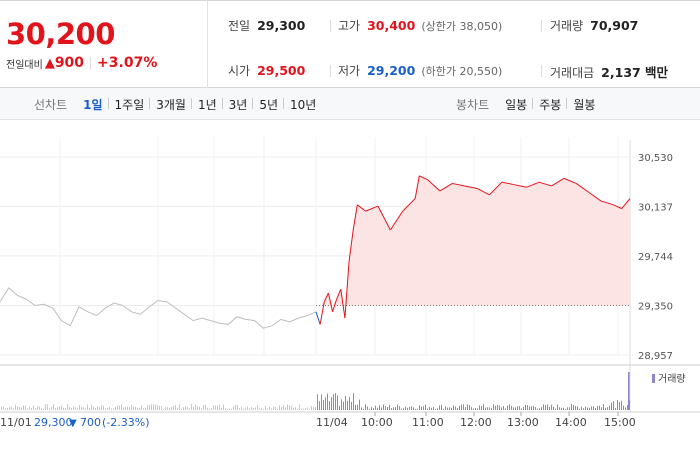 Image resolution: width=700 pixels, height=450 pixels. Describe the element at coordinates (583, 104) in the screenshot. I see `tab-monthly: 월봉` at that location.